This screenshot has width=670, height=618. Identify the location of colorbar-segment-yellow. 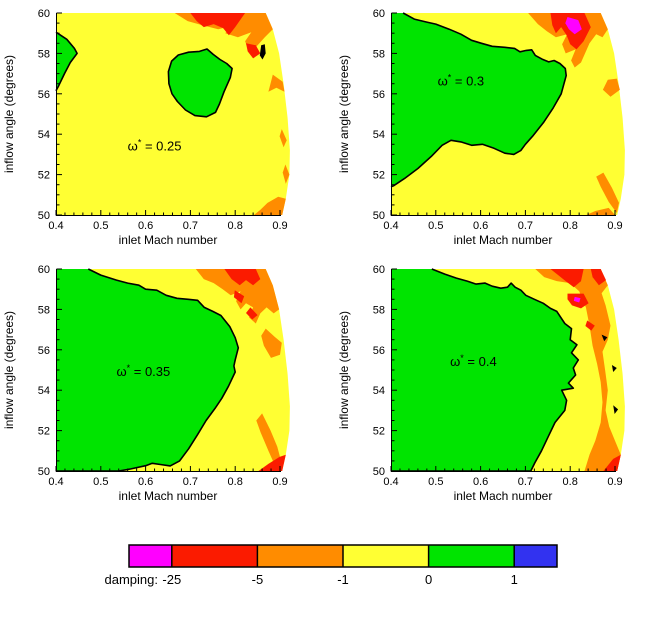
(386, 556).